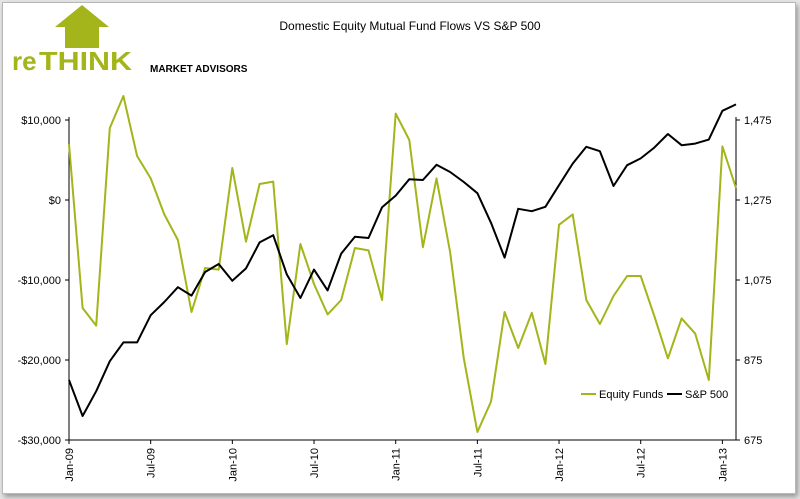 Image resolution: width=800 pixels, height=499 pixels. What do you see at coordinates (631, 395) in the screenshot?
I see `legend-label-equity-funds: Equity Funds` at bounding box center [631, 395].